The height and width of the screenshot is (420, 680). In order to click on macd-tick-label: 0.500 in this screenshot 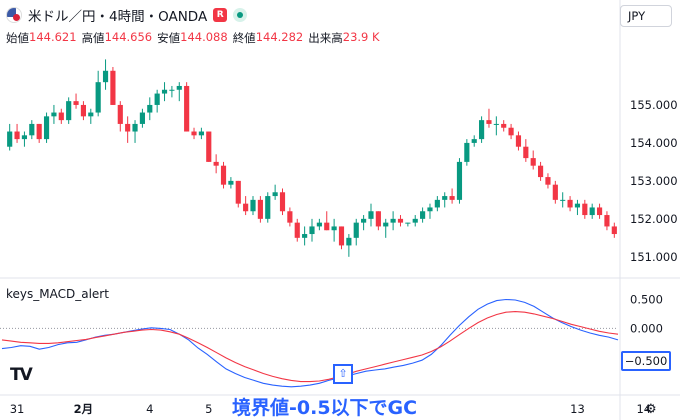, I will do `click(646, 299)`.